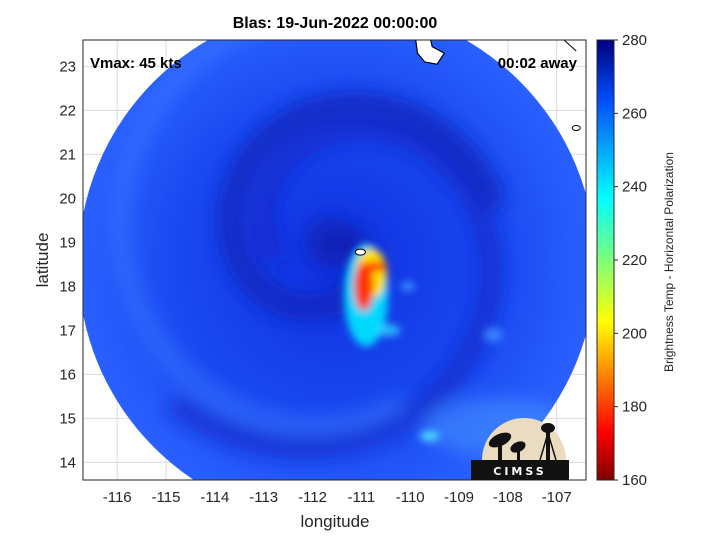 The image size is (720, 540). What do you see at coordinates (570, 46) in the screenshot?
I see `mainland-coastline` at bounding box center [570, 46].